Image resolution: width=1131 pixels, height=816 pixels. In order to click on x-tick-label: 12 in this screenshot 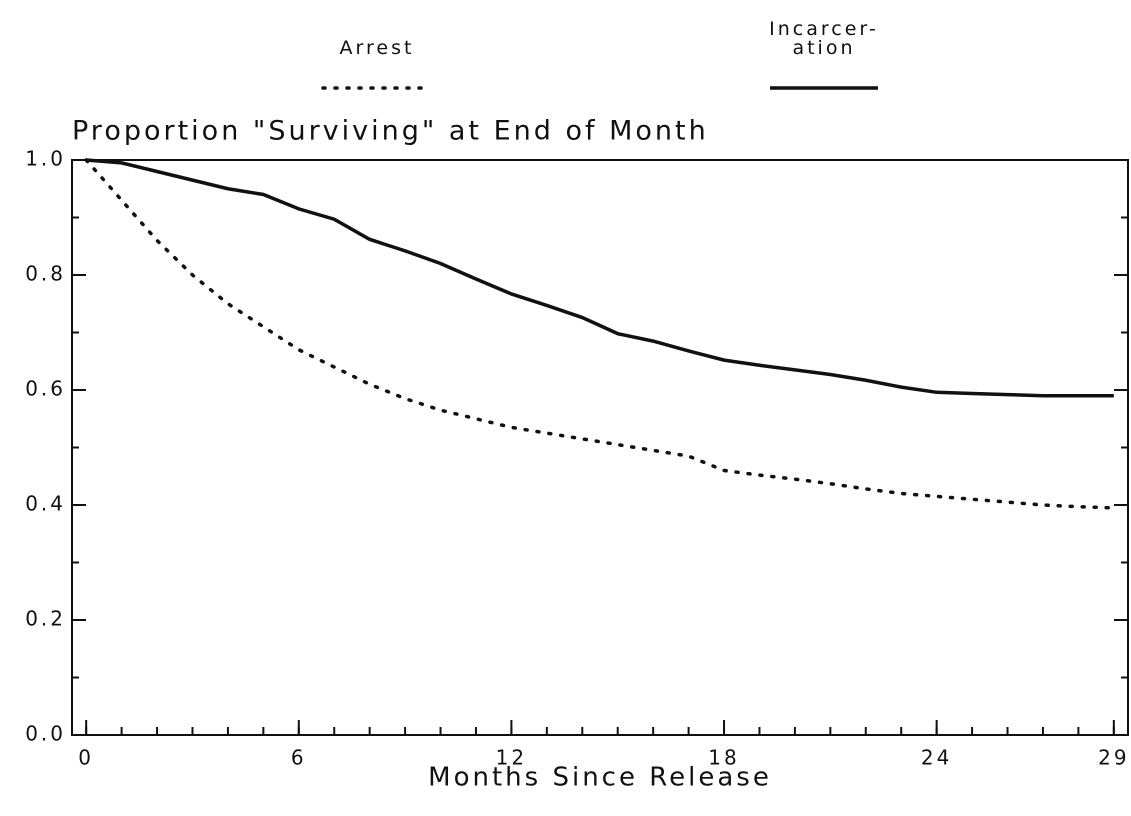, I will do `click(511, 758)`.